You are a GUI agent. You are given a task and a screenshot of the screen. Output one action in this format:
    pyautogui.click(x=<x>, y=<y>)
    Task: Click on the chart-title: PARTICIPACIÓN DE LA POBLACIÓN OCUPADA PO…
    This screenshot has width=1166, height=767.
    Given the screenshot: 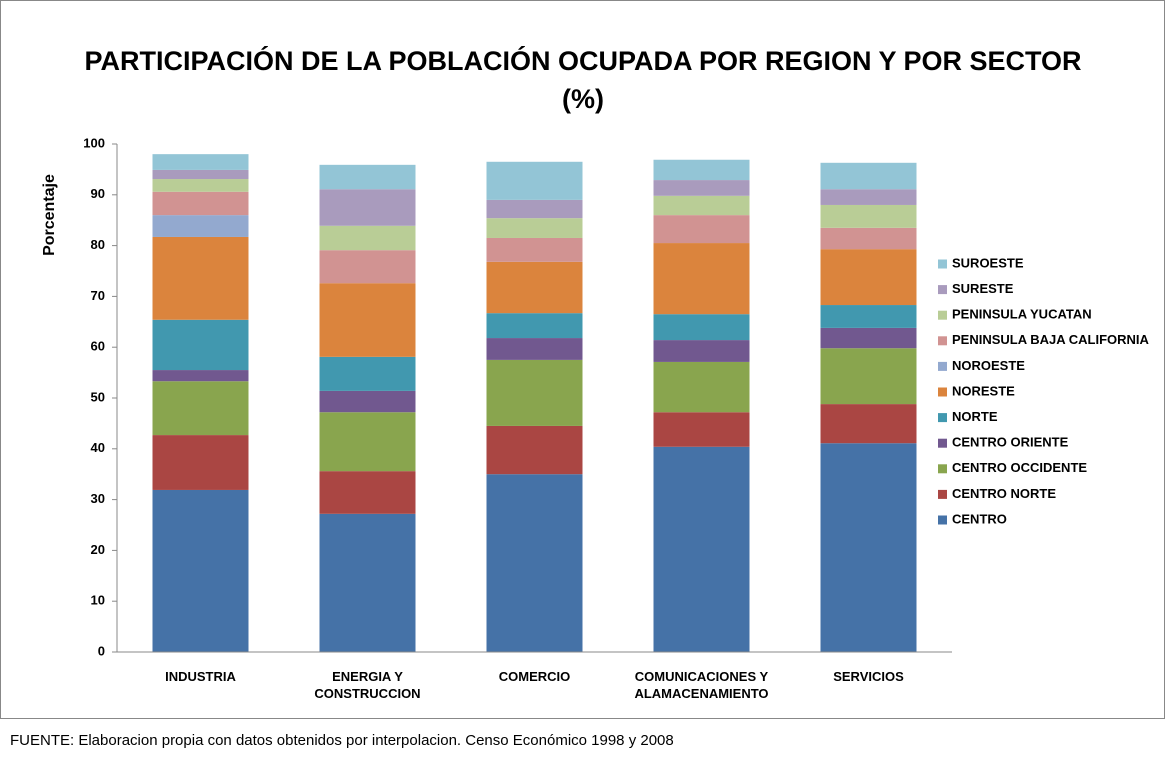 What is the action you would take?
    pyautogui.click(x=583, y=80)
    